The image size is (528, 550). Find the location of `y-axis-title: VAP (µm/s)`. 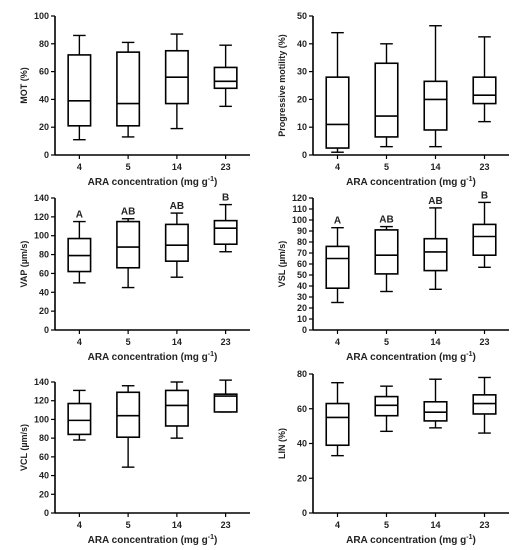

y-axis-title: VAP (µm/s) is located at coordinates (24, 264).